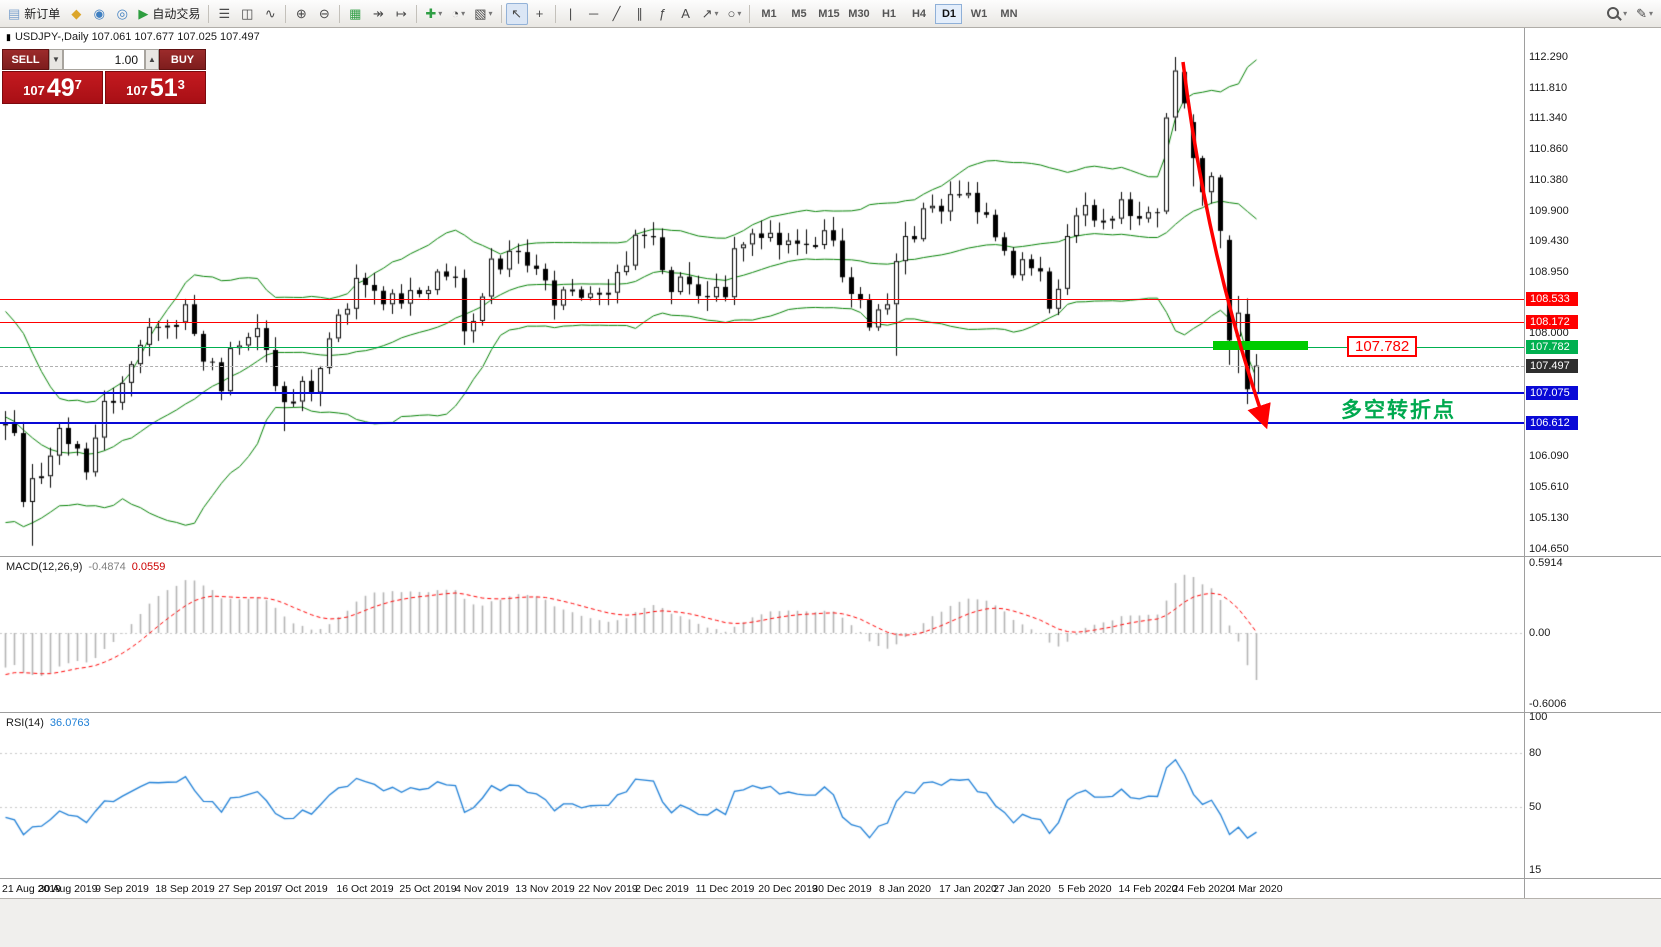 The image size is (1661, 947). I want to click on macd-main-value: -0.4874, so click(107, 567).